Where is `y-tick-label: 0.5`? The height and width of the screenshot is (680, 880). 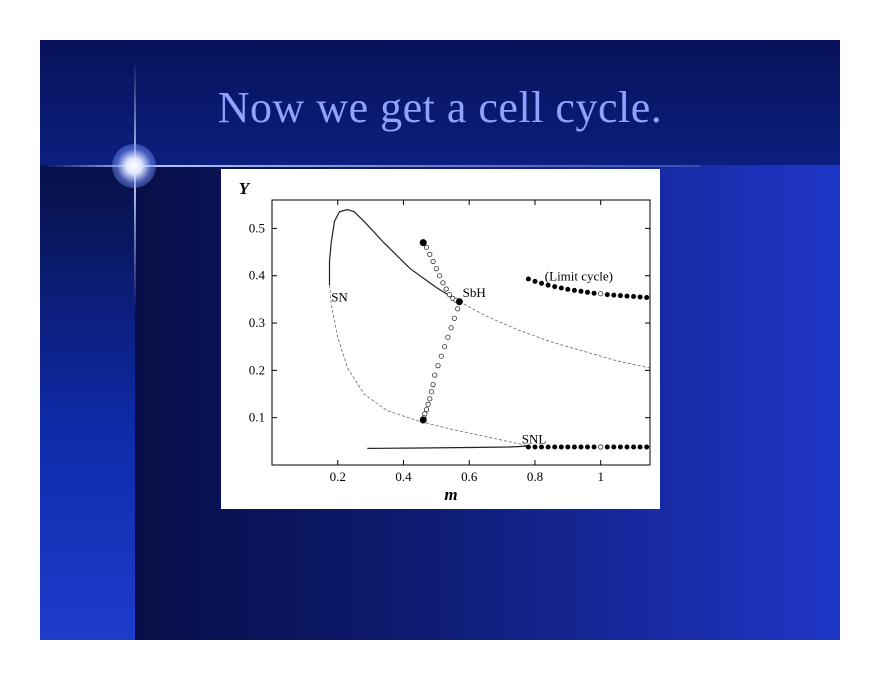
y-tick-label: 0.5 is located at coordinates (257, 227).